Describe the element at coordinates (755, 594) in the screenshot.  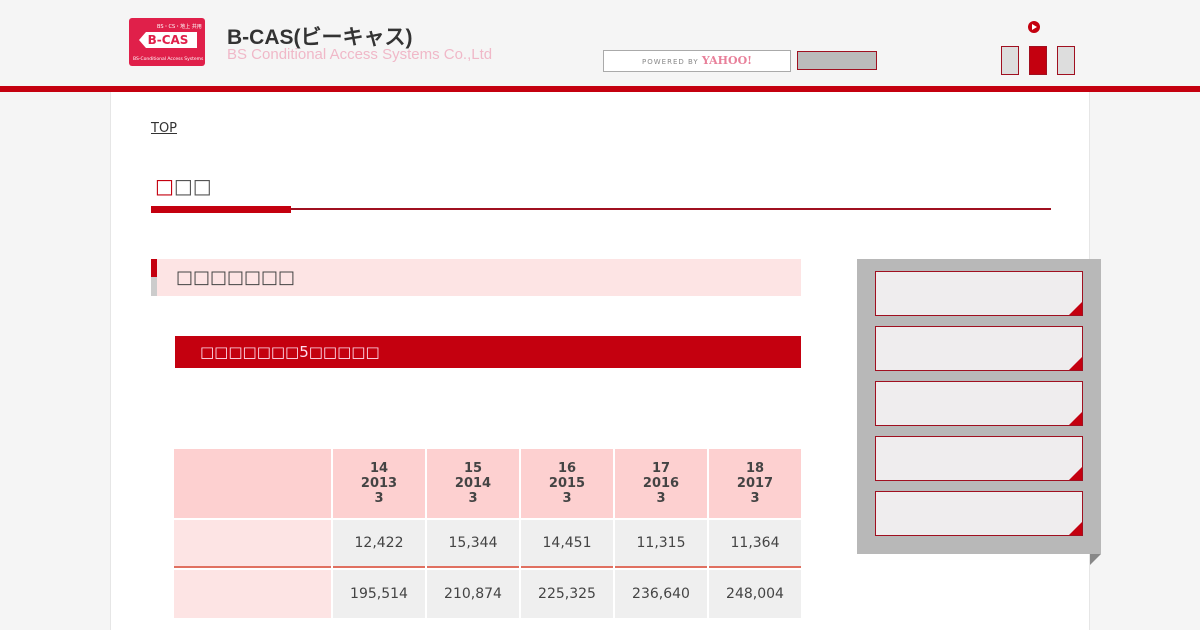
I see `table-cell: 248,004` at that location.